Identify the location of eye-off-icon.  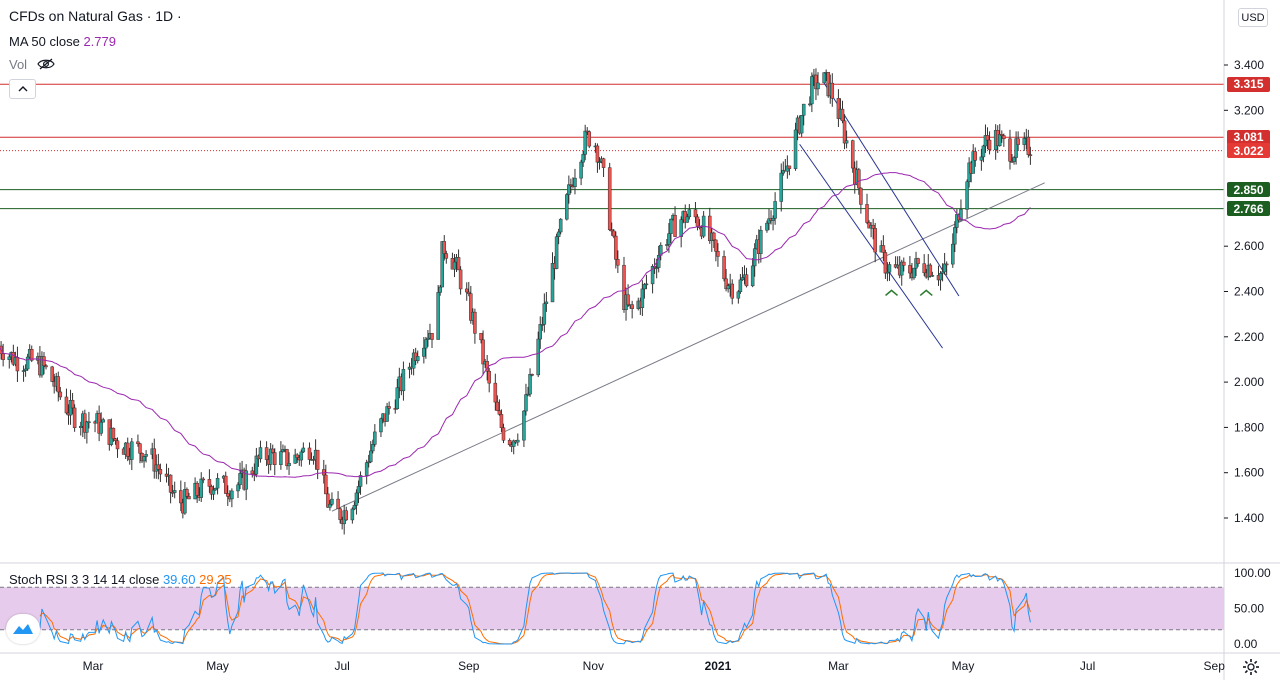
(46, 64).